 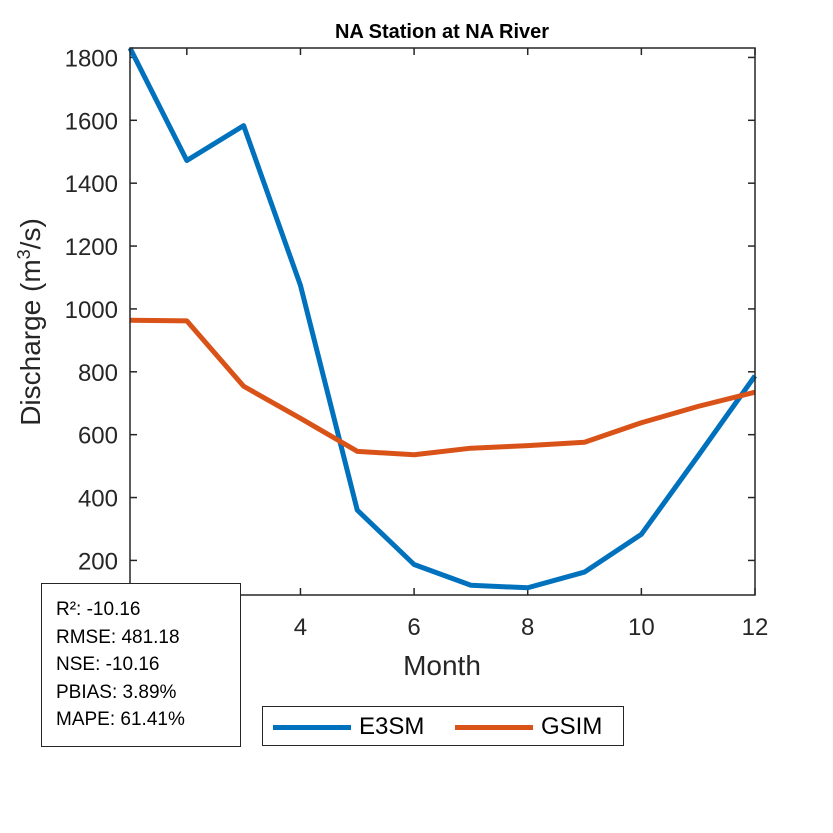 What do you see at coordinates (91, 121) in the screenshot?
I see `y-tick-label: 1600` at bounding box center [91, 121].